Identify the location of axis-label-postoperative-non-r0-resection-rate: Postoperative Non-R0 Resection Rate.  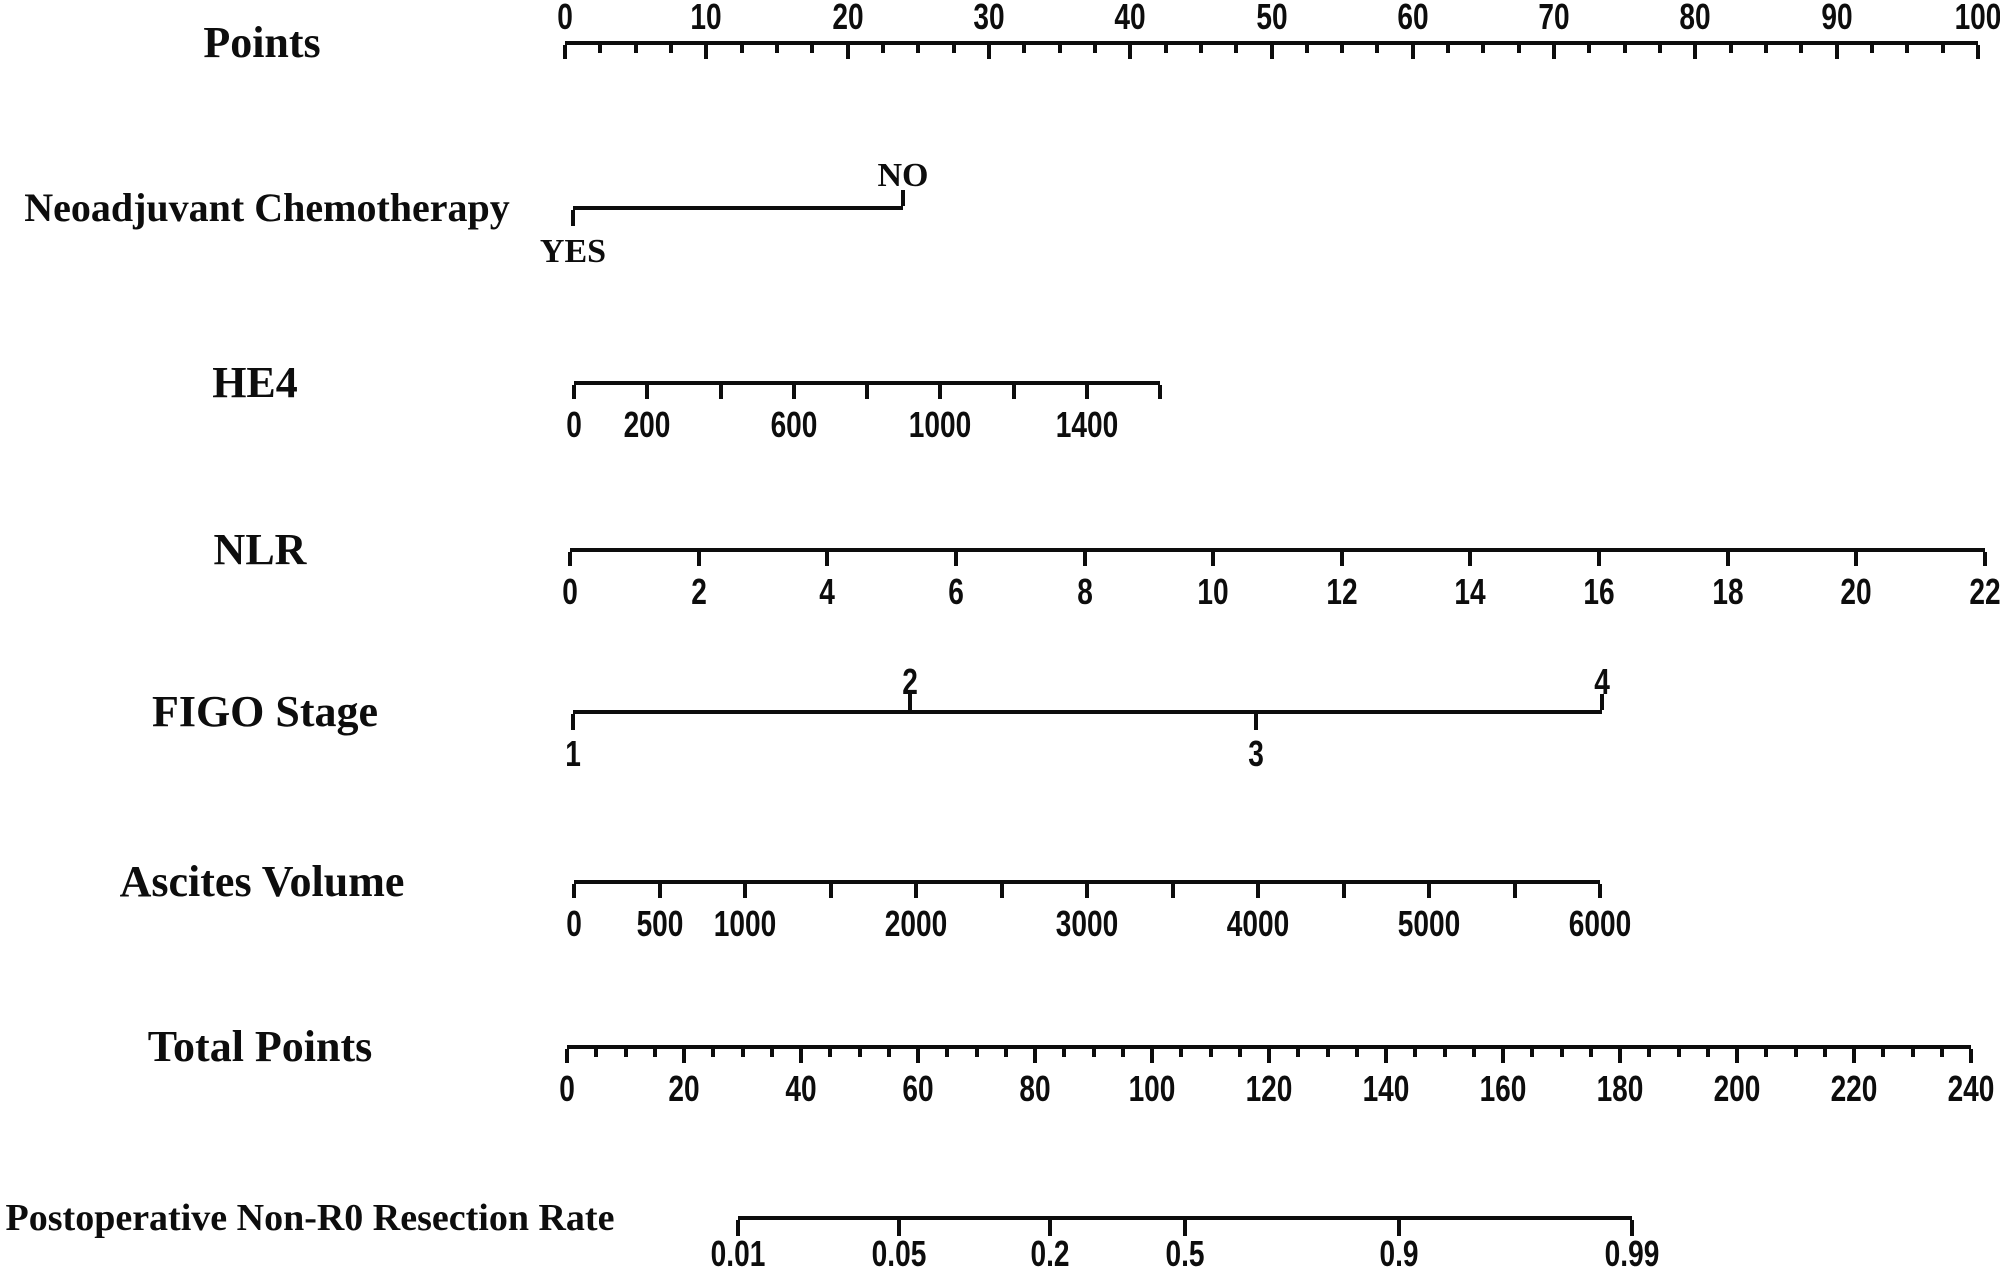
(310, 1218).